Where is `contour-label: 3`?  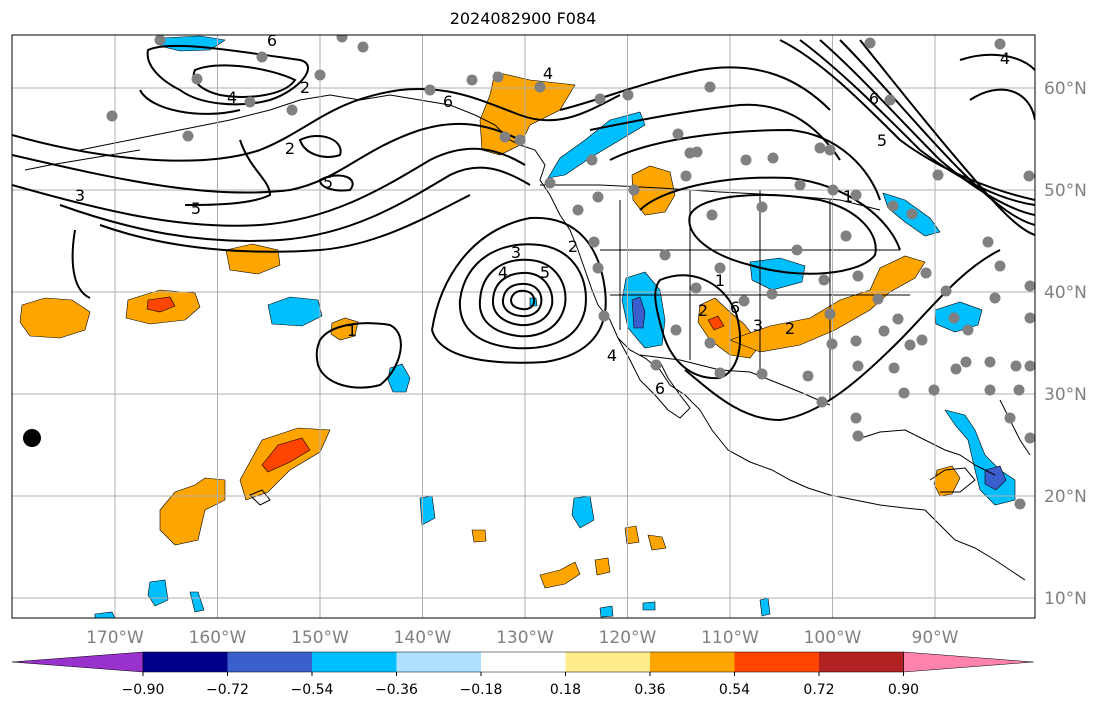
contour-label: 3 is located at coordinates (80, 195).